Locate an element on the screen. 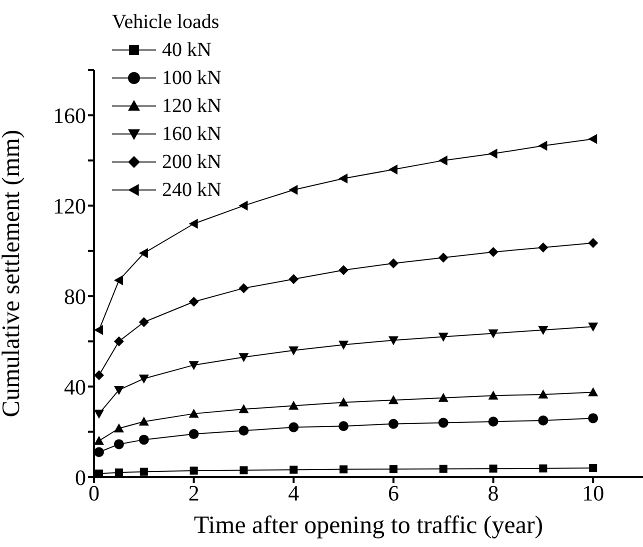  legend-label: 160 kN is located at coordinates (192, 134).